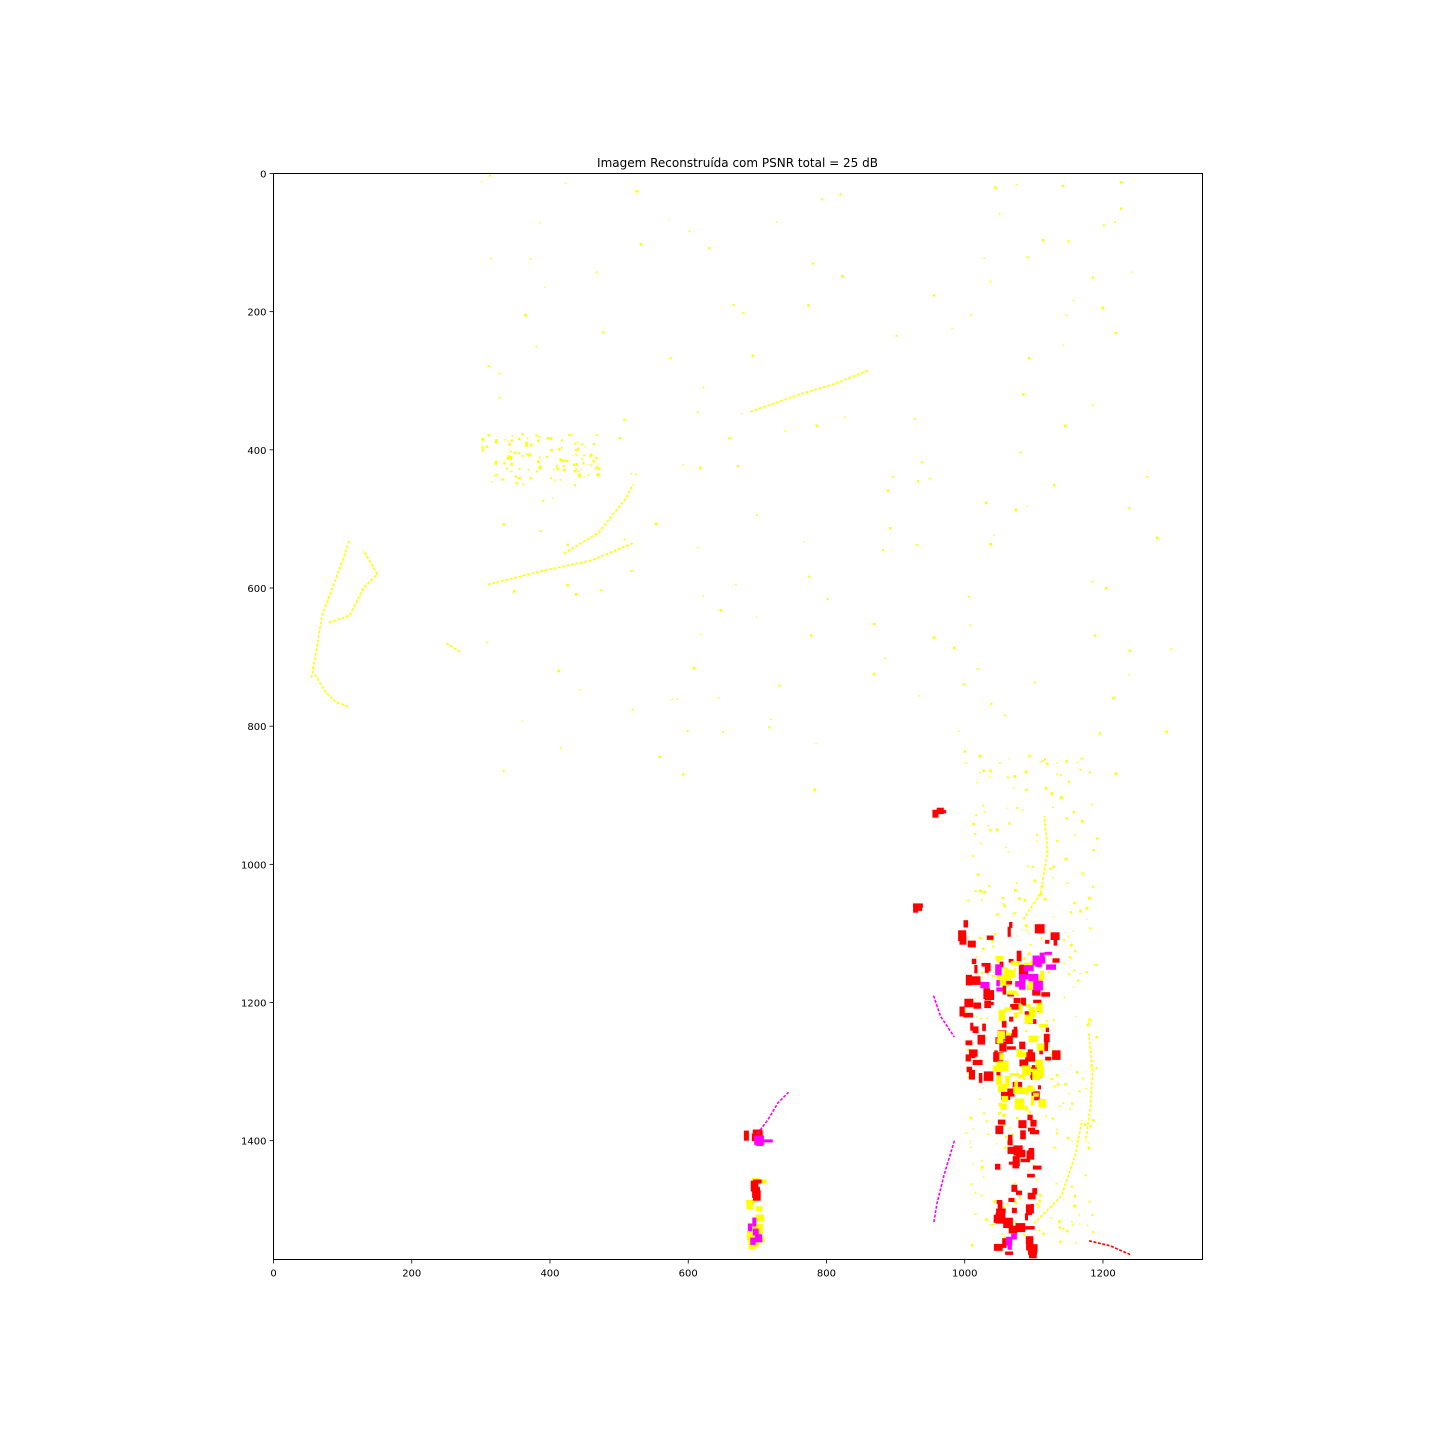 The height and width of the screenshot is (1445, 1440). I want to click on pixel-region-yellow, so click(1032, 1003).